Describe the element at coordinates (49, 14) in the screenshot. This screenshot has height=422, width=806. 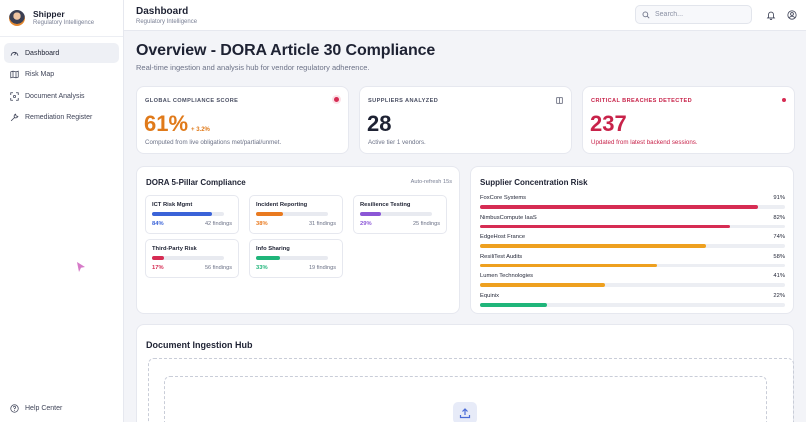
I see `brand-name: Shipper` at that location.